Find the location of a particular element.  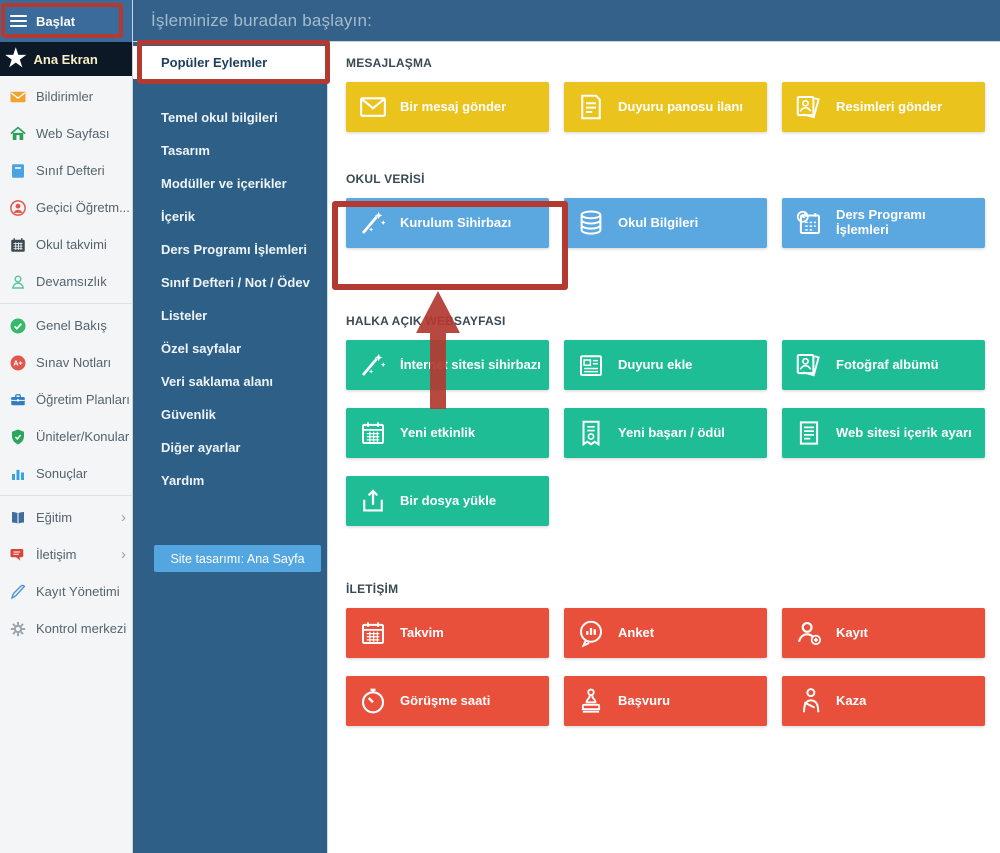

settings-item-8: Listeler is located at coordinates (184, 315).